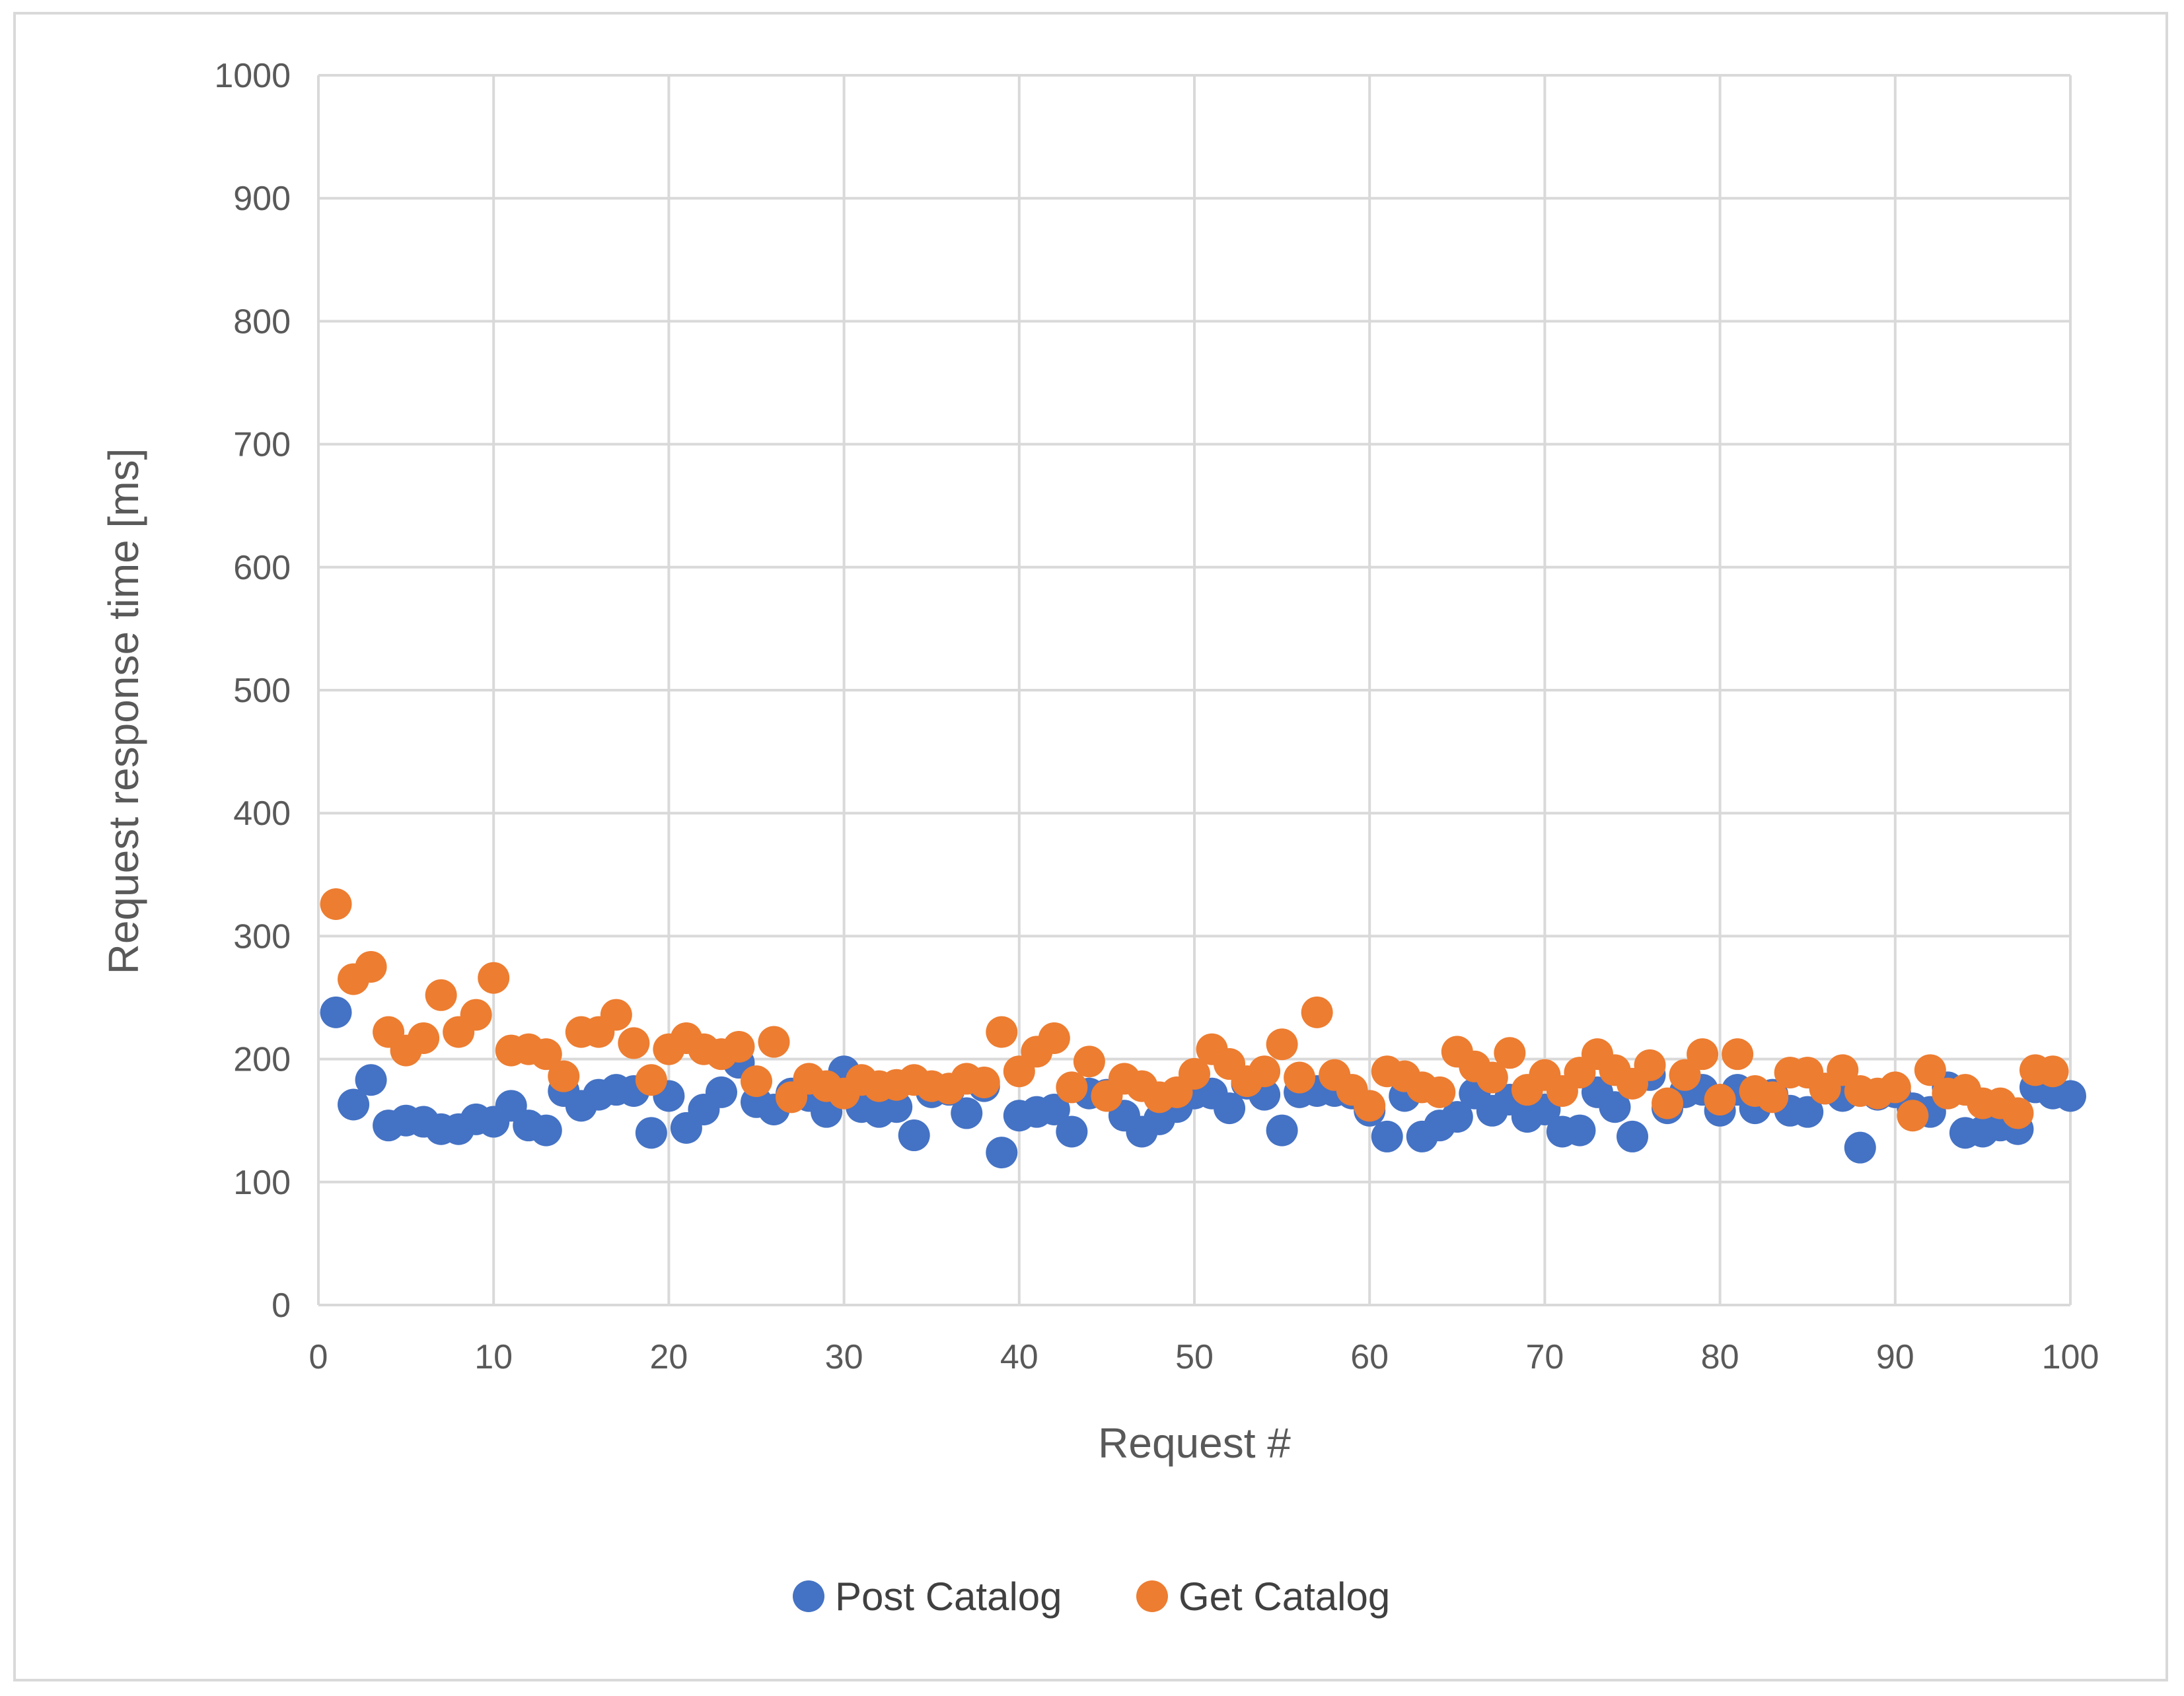 The width and height of the screenshot is (2184, 1696). I want to click on x-tick-label: 70, so click(1544, 1357).